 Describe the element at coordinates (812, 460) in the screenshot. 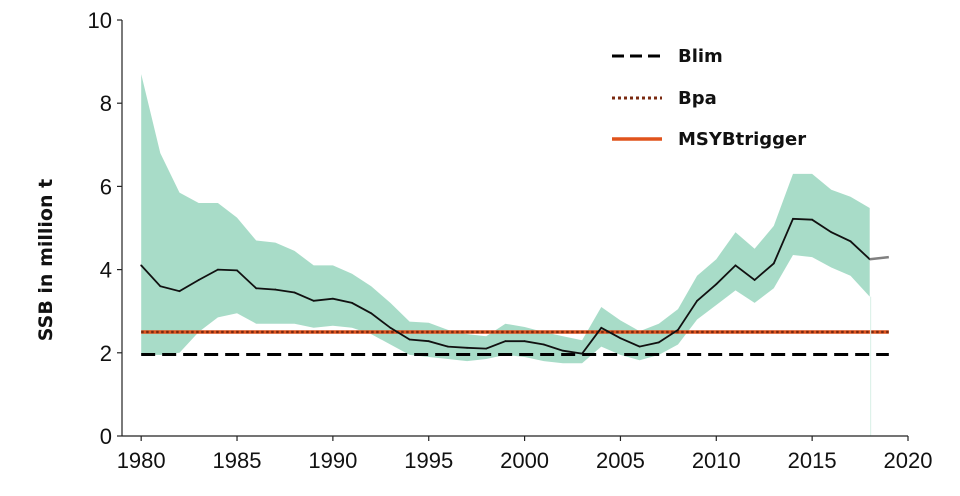

I see `x-tick-label: 2015` at that location.